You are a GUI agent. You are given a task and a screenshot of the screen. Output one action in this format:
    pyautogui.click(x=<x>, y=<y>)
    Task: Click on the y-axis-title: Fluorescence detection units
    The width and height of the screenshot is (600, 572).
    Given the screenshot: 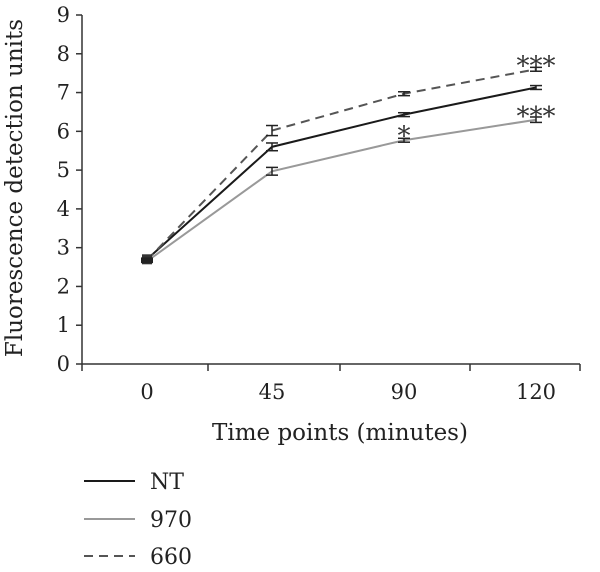 What is the action you would take?
    pyautogui.click(x=15, y=188)
    